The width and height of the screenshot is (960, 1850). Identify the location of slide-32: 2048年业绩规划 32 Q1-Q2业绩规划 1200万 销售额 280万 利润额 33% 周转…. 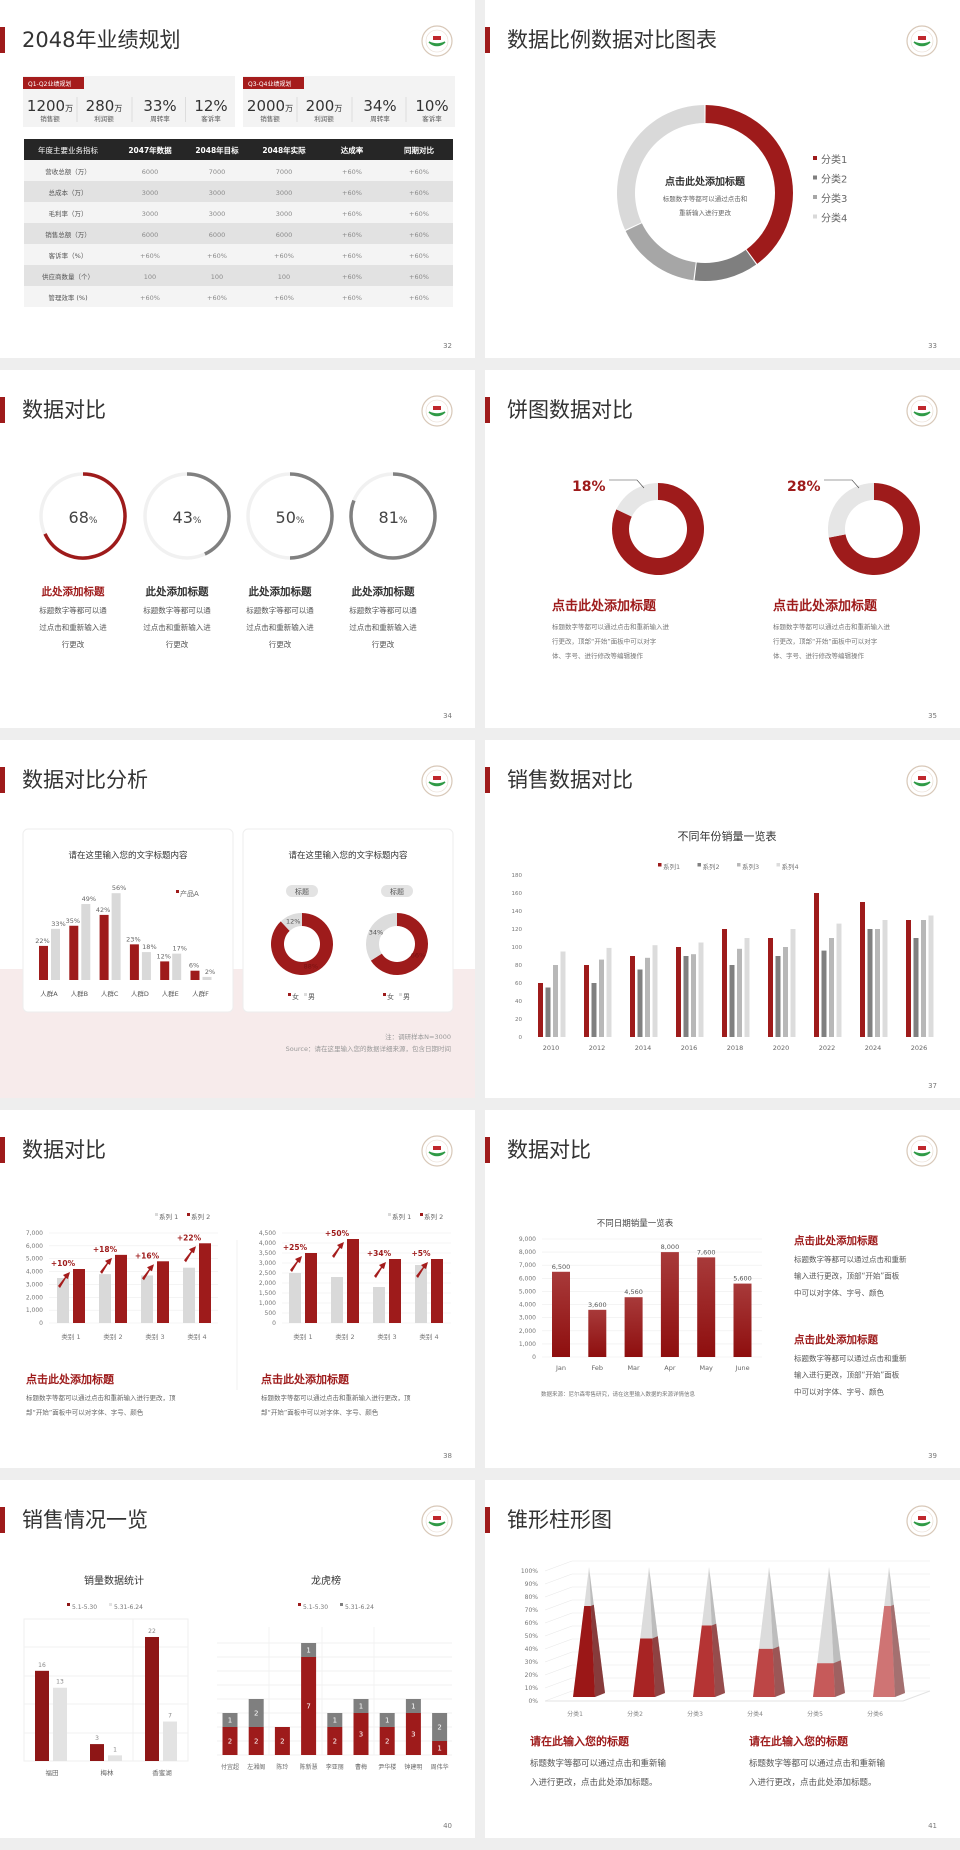
(237, 179).